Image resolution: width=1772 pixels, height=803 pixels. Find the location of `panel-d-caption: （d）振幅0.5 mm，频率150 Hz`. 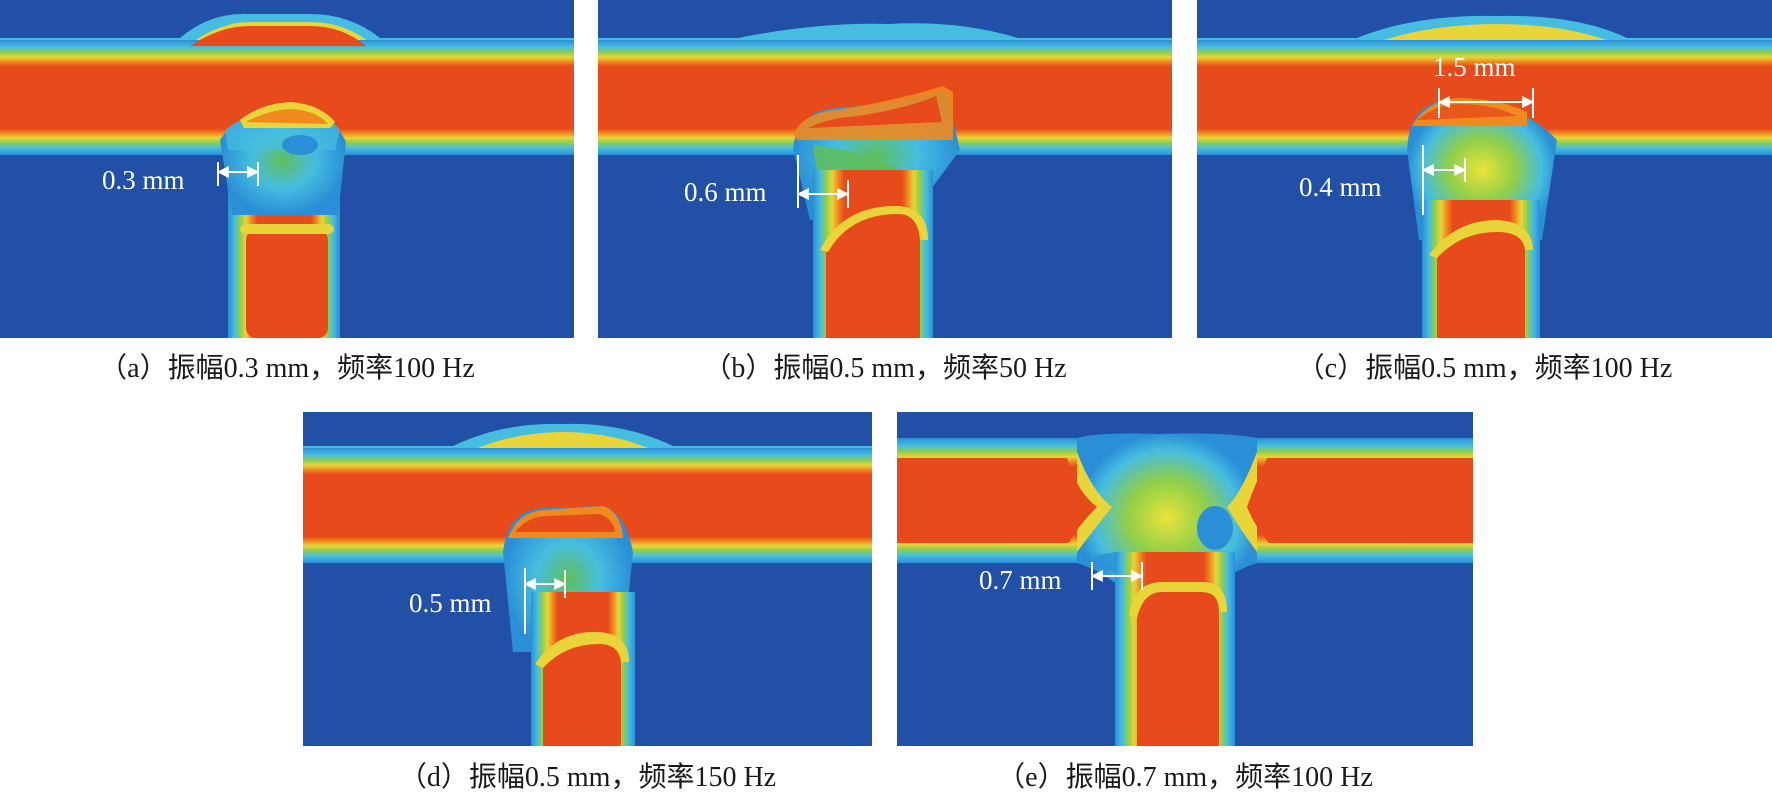

panel-d-caption: （d）振幅0.5 mm，频率150 Hz is located at coordinates (587, 777).